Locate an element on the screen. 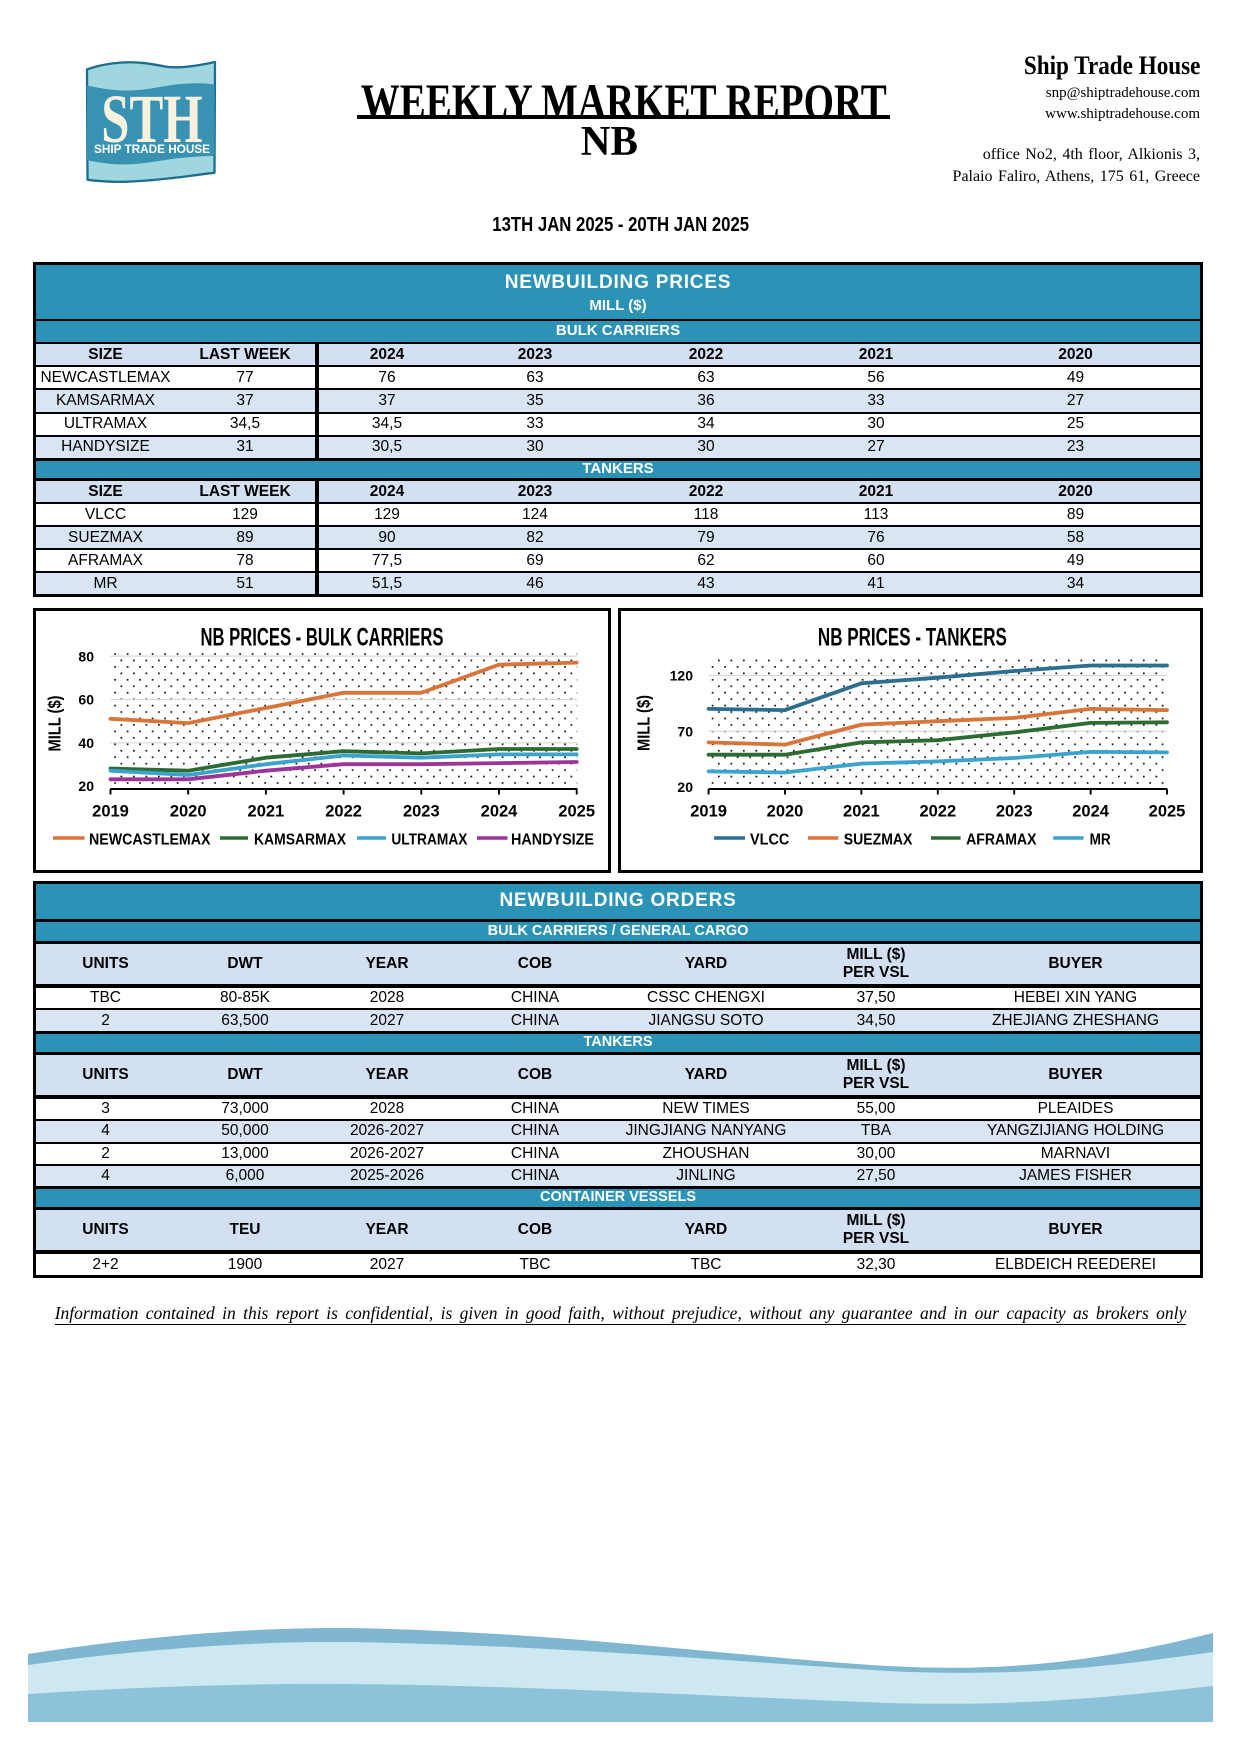  svg-text: SHIP TRADE HOUSE is located at coordinates (152, 150).